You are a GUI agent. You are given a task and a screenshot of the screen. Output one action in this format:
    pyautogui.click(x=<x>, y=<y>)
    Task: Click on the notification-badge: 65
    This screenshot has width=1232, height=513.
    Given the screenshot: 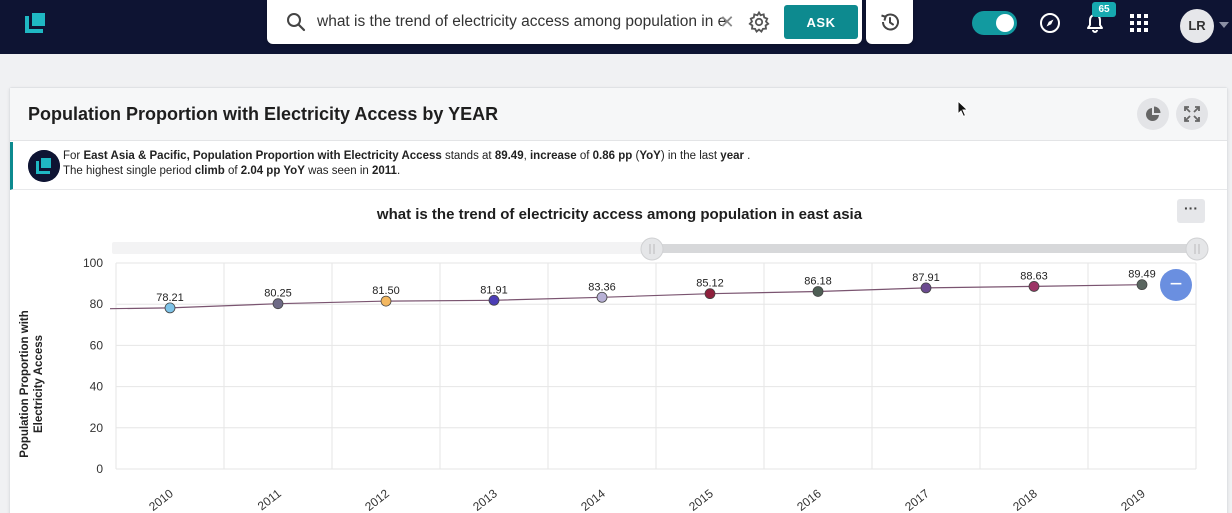 What is the action you would take?
    pyautogui.click(x=1104, y=9)
    